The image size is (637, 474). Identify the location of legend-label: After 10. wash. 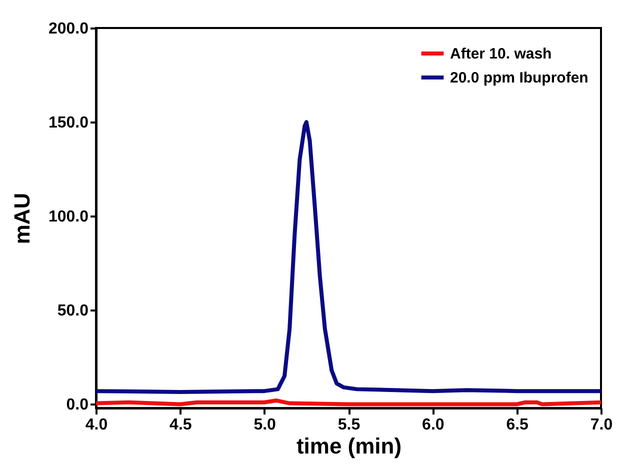
(501, 54).